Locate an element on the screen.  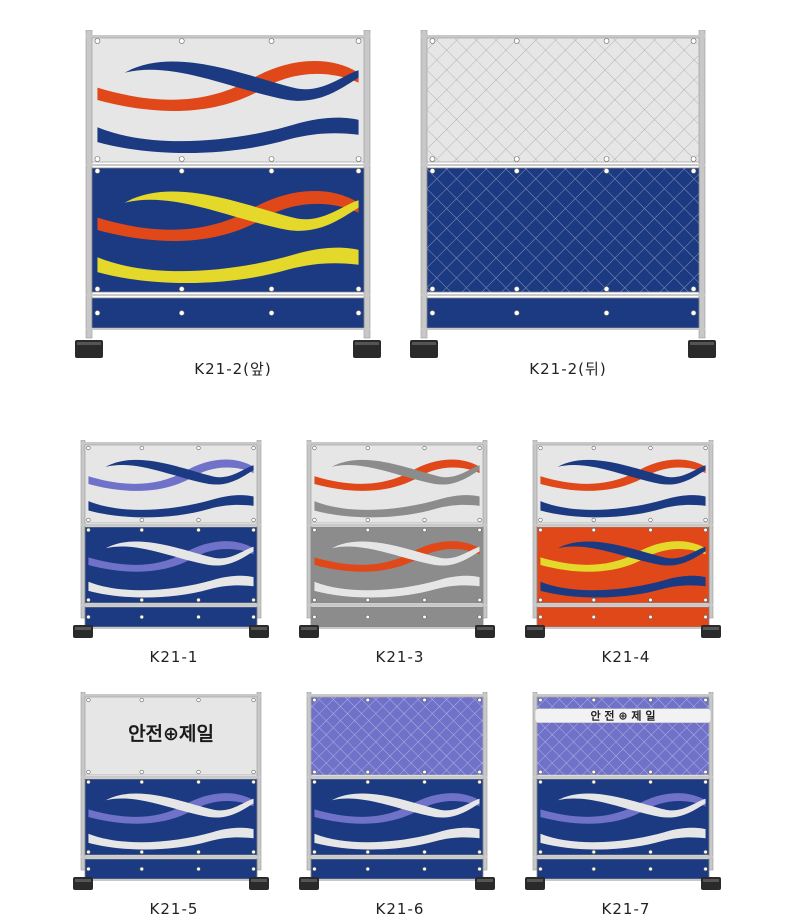
fence-k21-2-front is located at coordinates (228, 195).